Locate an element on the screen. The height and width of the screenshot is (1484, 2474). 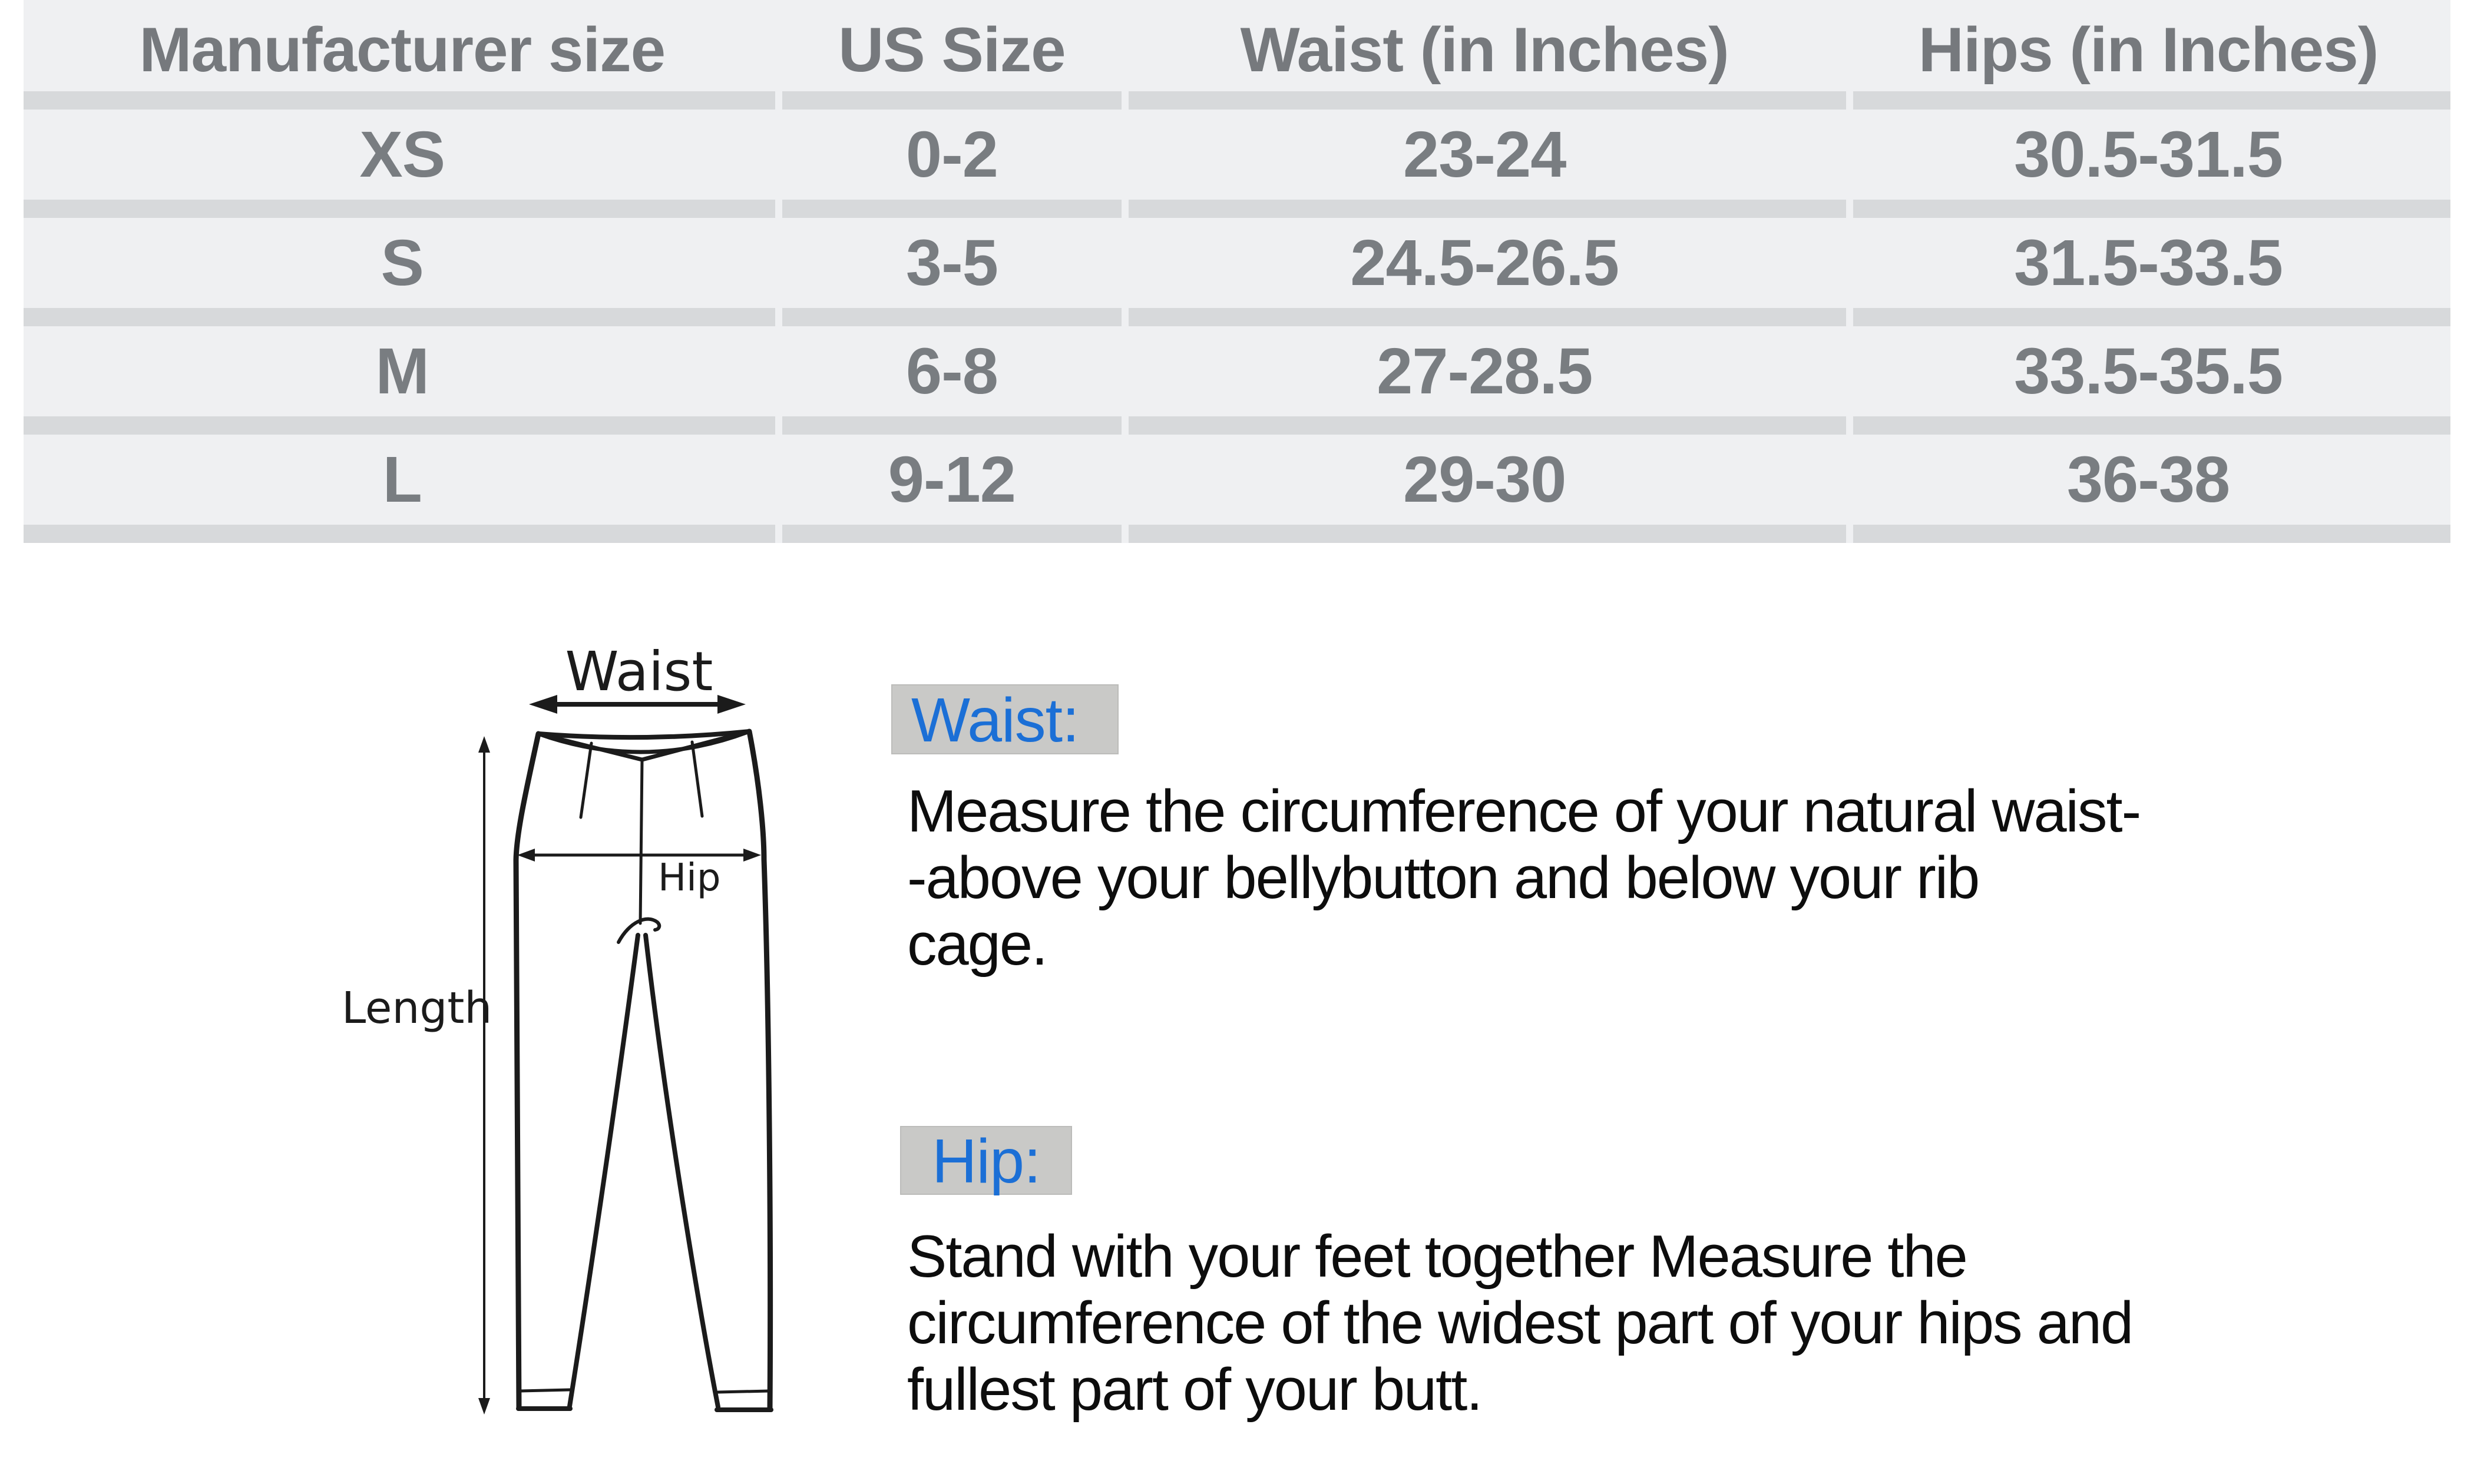
length-arrow is located at coordinates (484, 1075).